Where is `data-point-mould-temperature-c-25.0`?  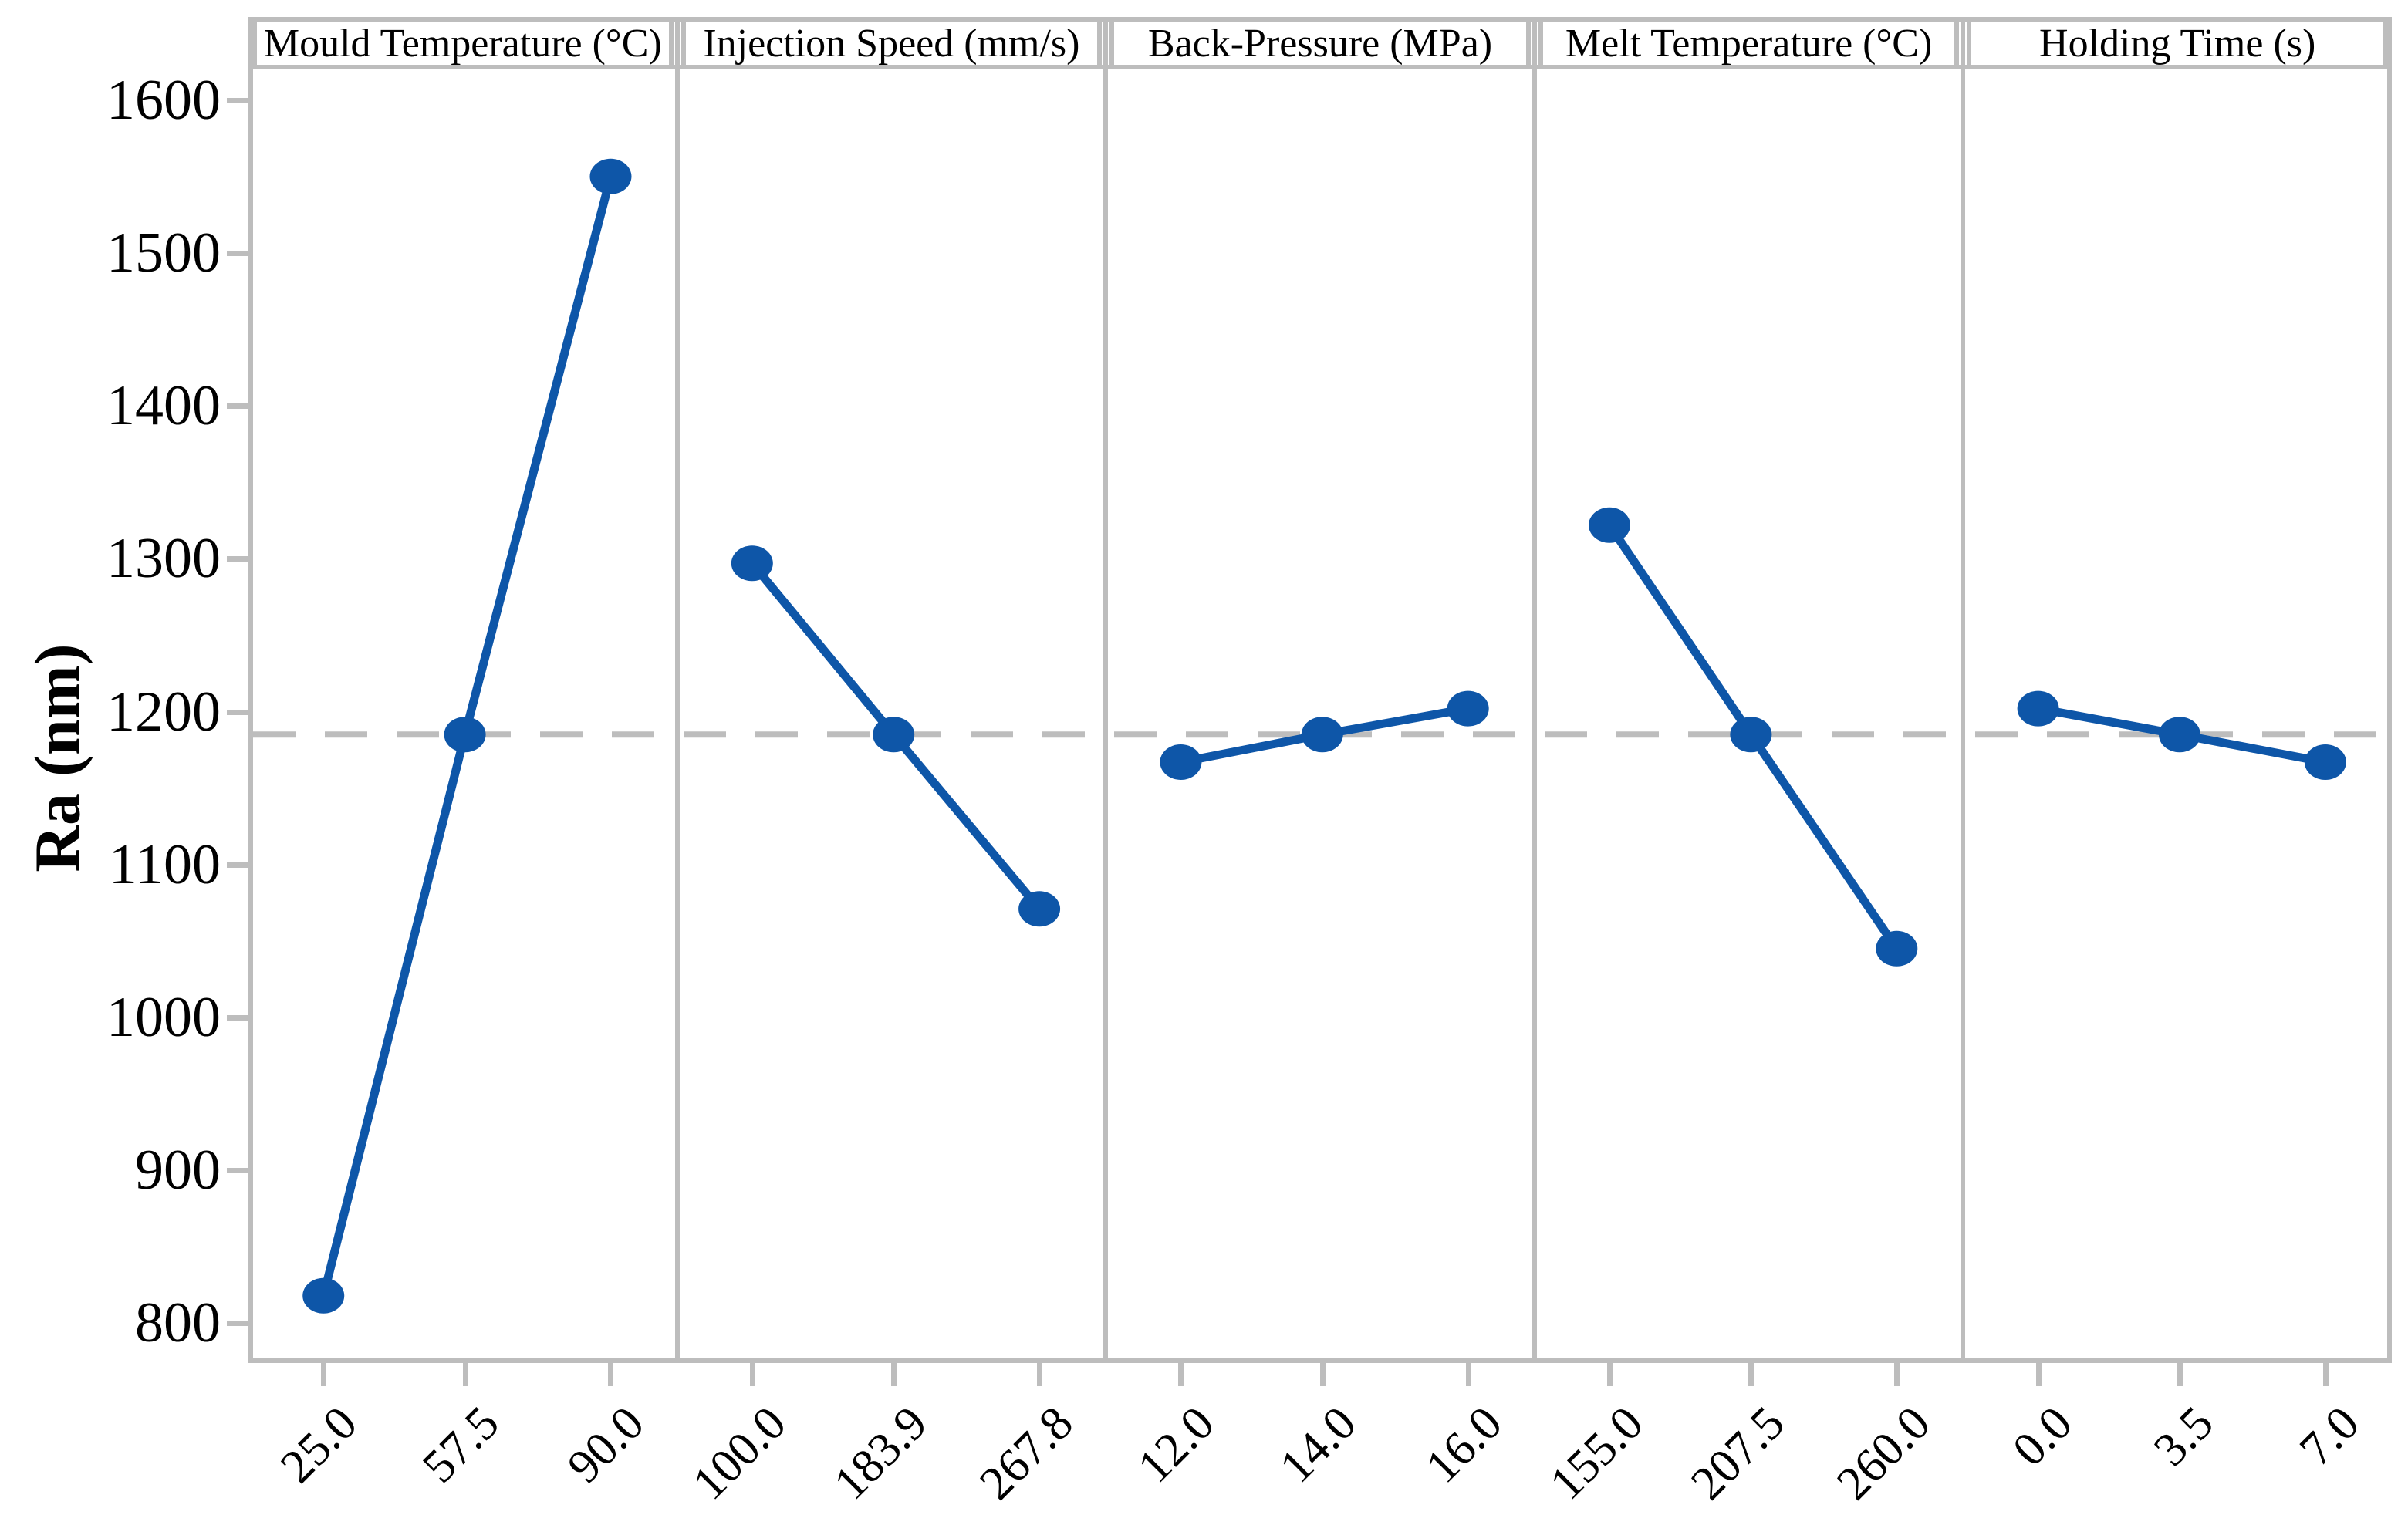 data-point-mould-temperature-c-25.0 is located at coordinates (323, 1295).